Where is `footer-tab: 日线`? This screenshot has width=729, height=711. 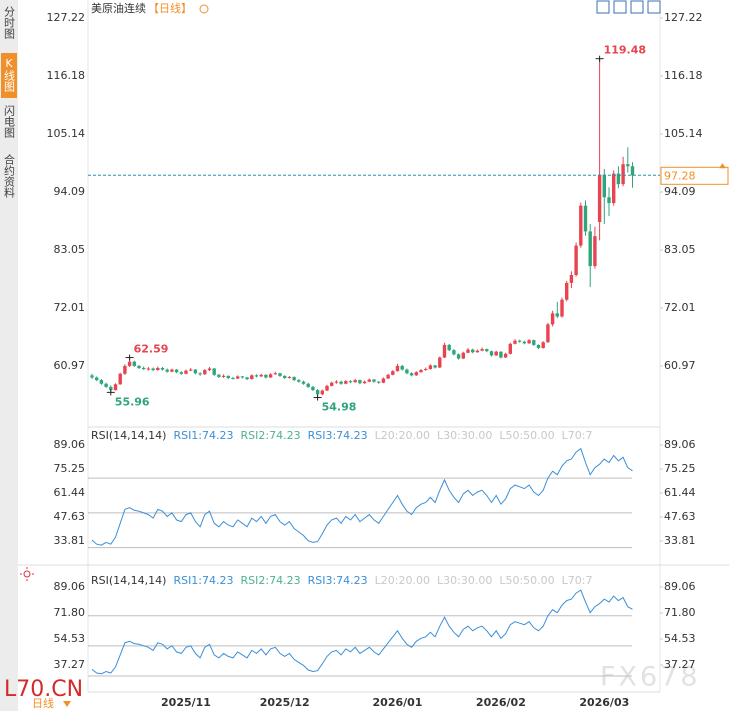 footer-tab: 日线 is located at coordinates (43, 703).